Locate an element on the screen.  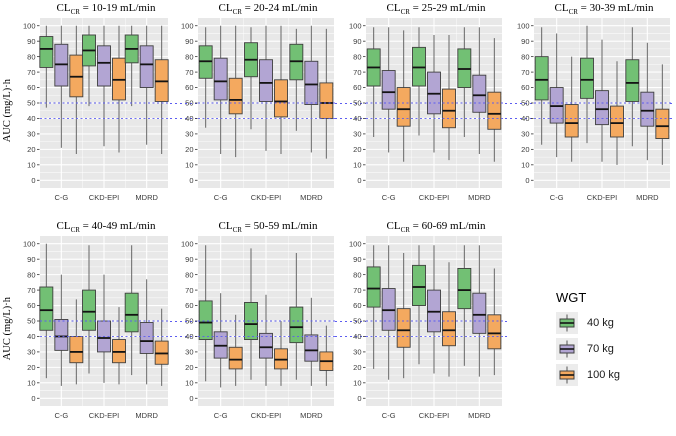
panel-title: CLCR = 20-24 mL/min is located at coordinates (268, 9).